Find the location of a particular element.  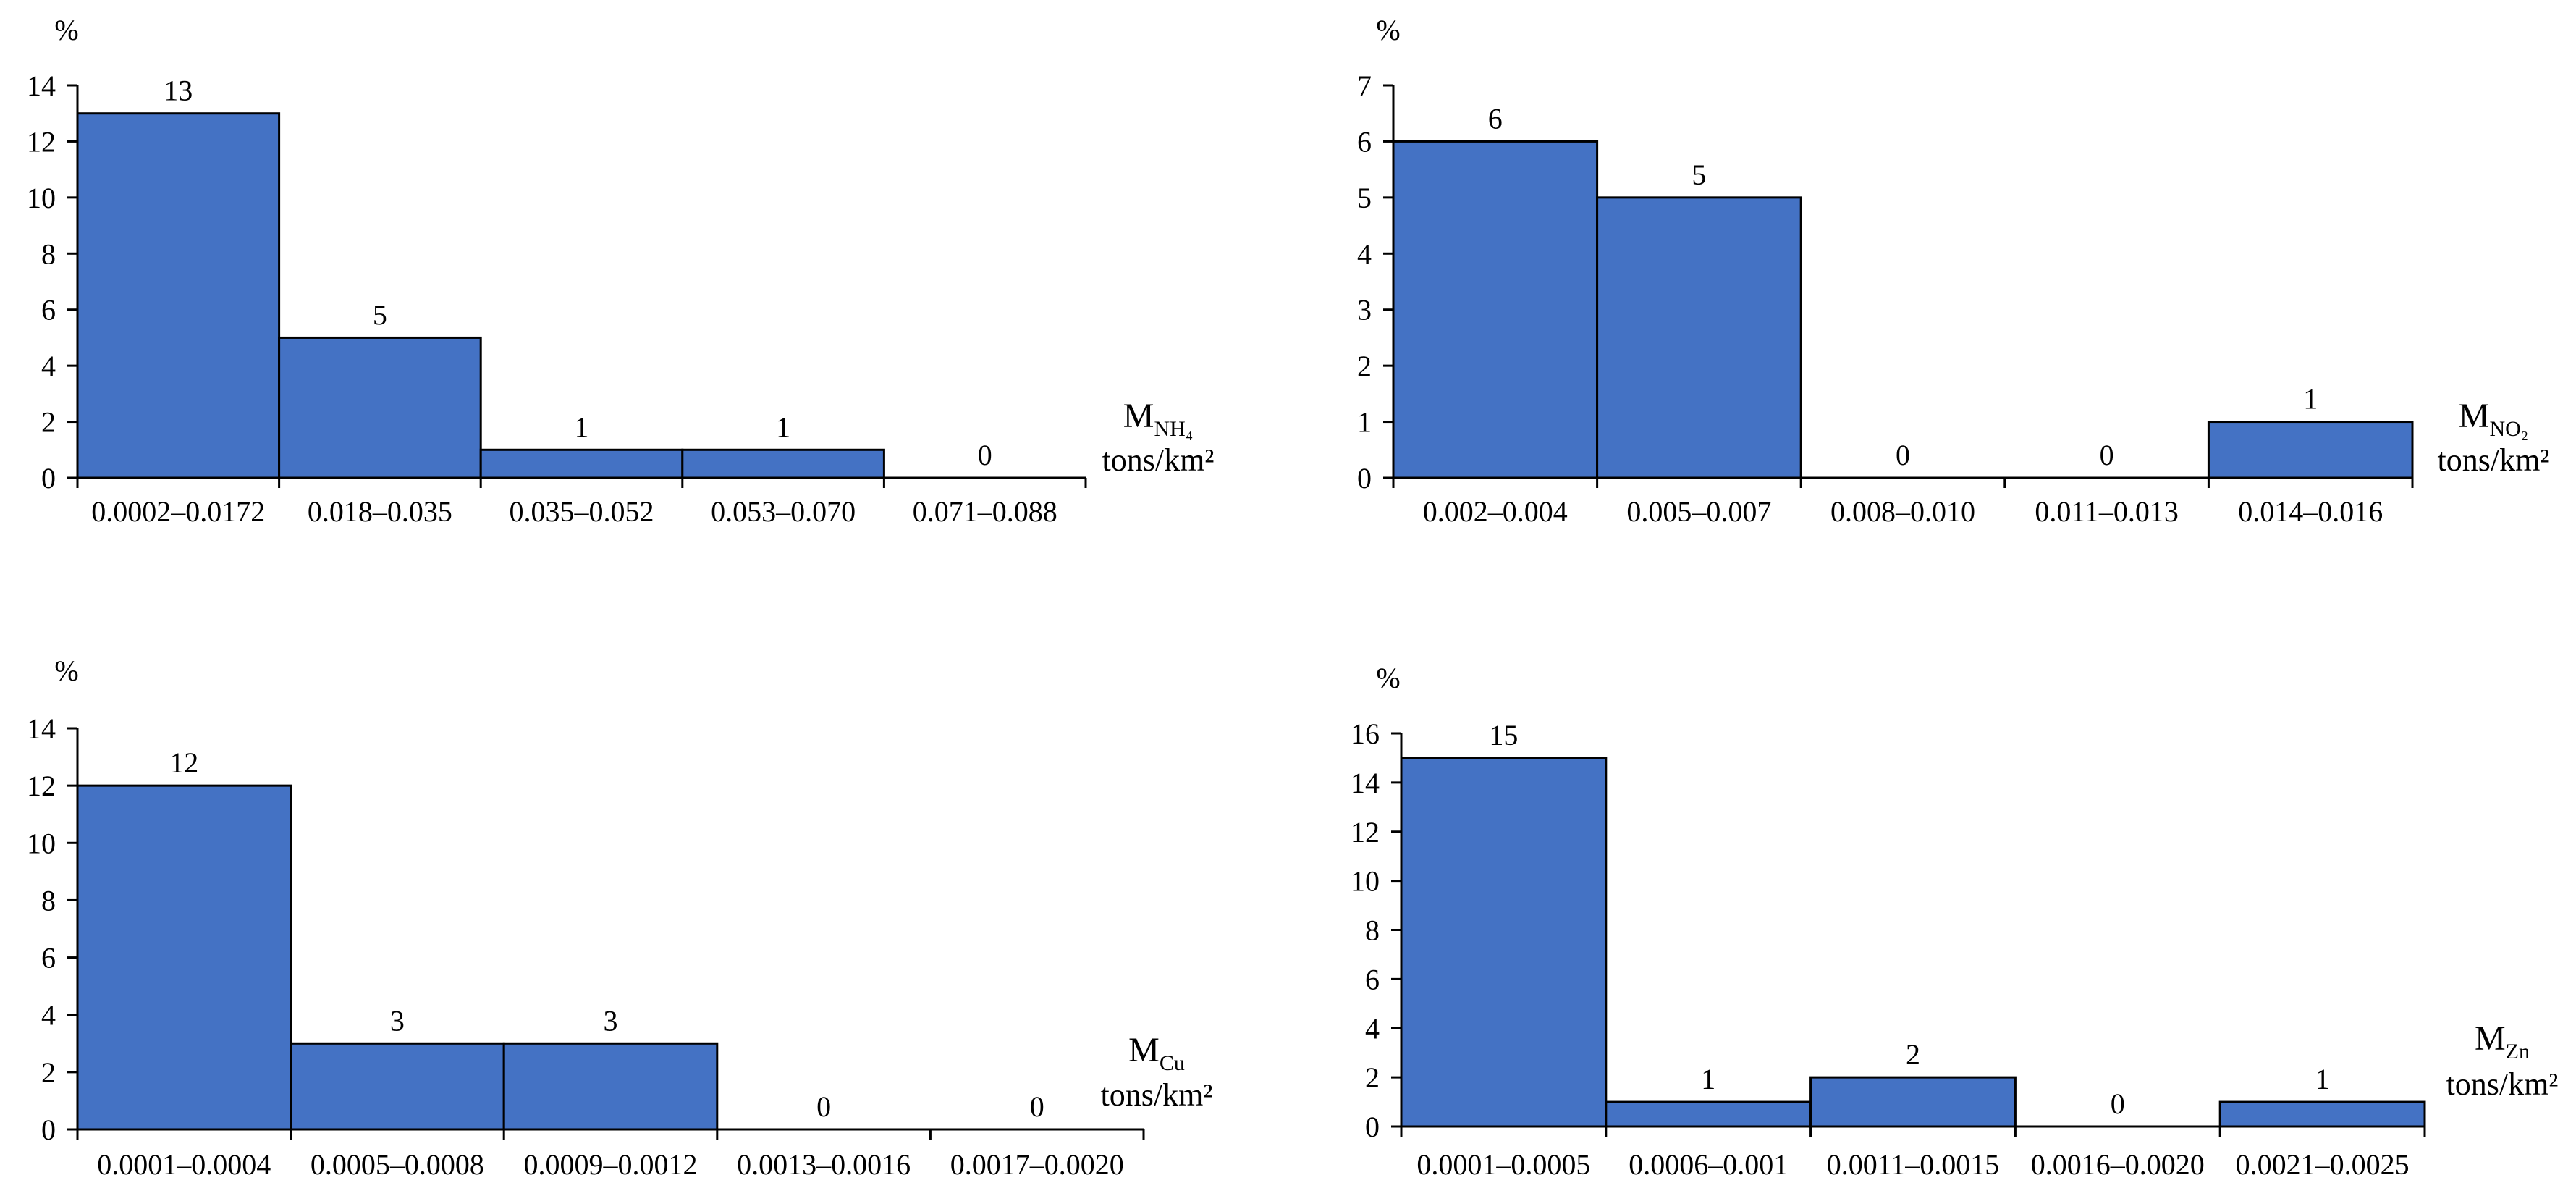

x-tick-label: 0.0013–0.0016 is located at coordinates (824, 1164).